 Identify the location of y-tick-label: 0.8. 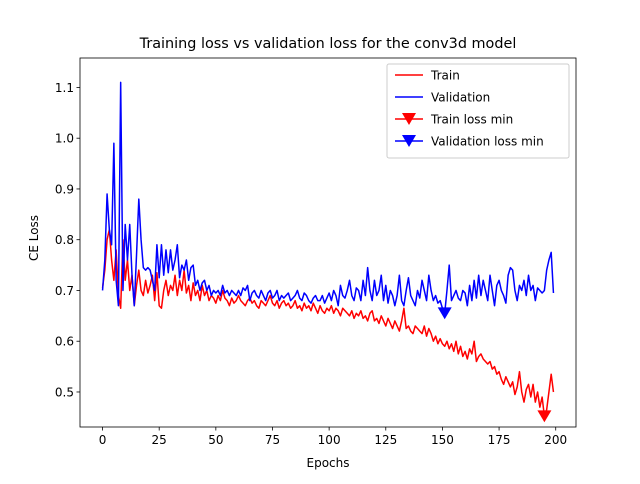
(64, 240).